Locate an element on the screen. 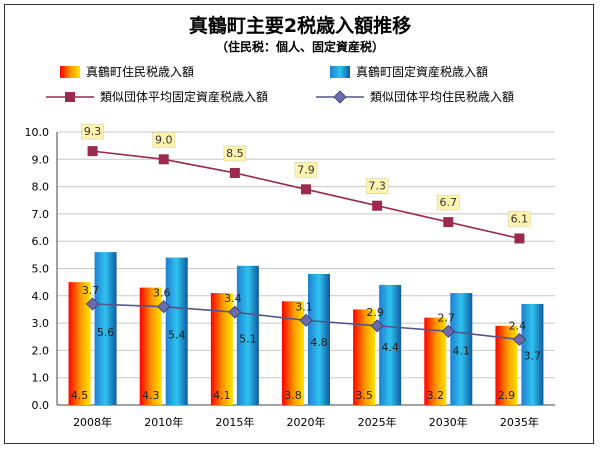 Image resolution: width=600 pixels, height=450 pixels. bar-data-label: 5.6 is located at coordinates (106, 332).